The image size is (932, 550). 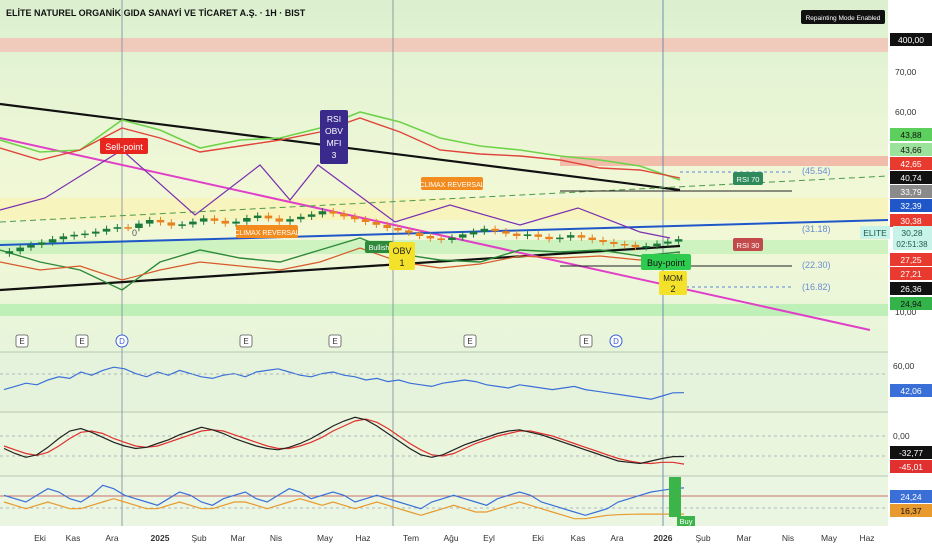 I want to click on osc-last-tag-1: -32,77, so click(x=911, y=452).